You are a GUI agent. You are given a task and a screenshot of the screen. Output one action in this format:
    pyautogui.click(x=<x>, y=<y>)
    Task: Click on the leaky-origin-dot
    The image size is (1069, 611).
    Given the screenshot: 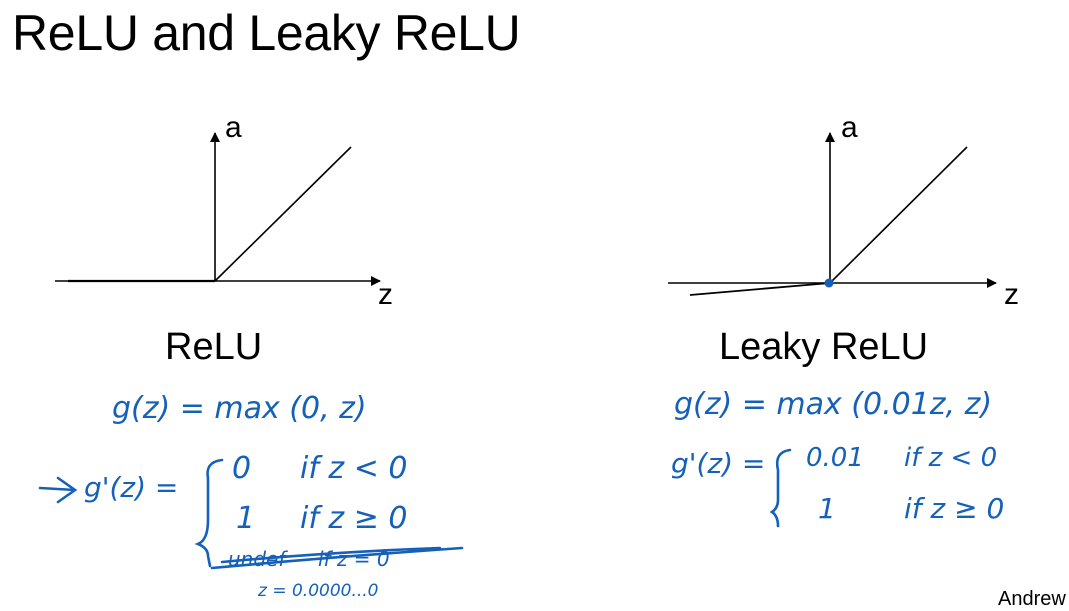 What is the action you would take?
    pyautogui.click(x=829, y=283)
    